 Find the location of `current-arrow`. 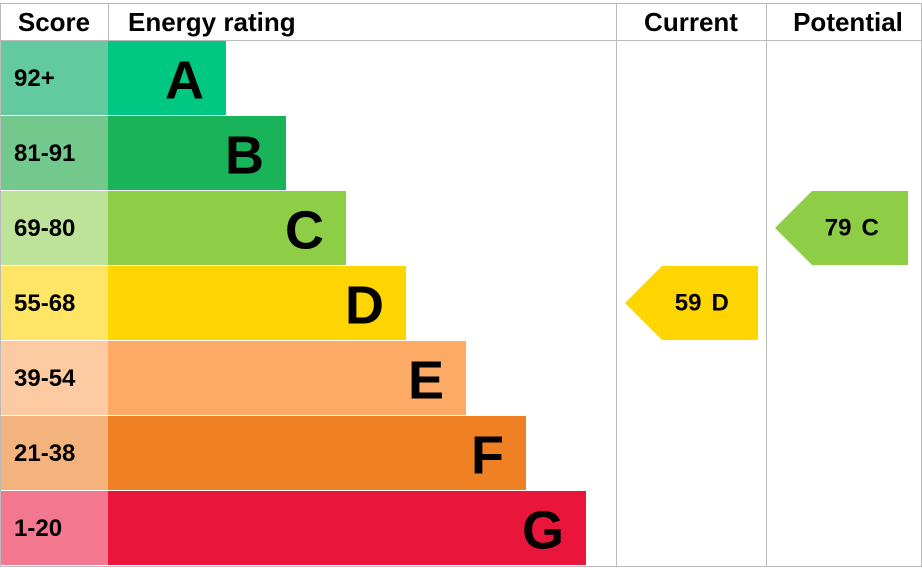

current-arrow is located at coordinates (691, 303).